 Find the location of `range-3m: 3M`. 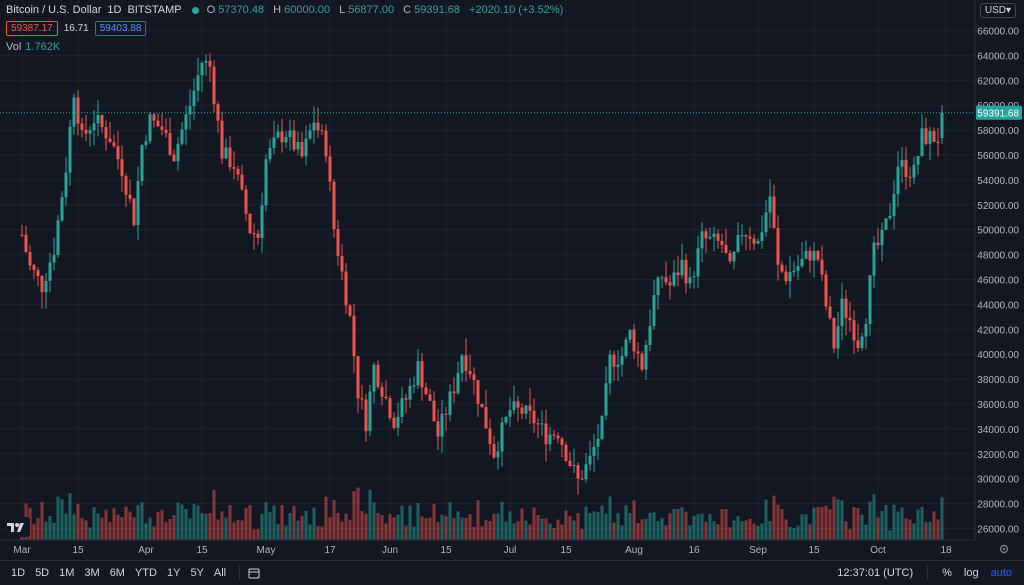

range-3m: 3M is located at coordinates (92, 573).